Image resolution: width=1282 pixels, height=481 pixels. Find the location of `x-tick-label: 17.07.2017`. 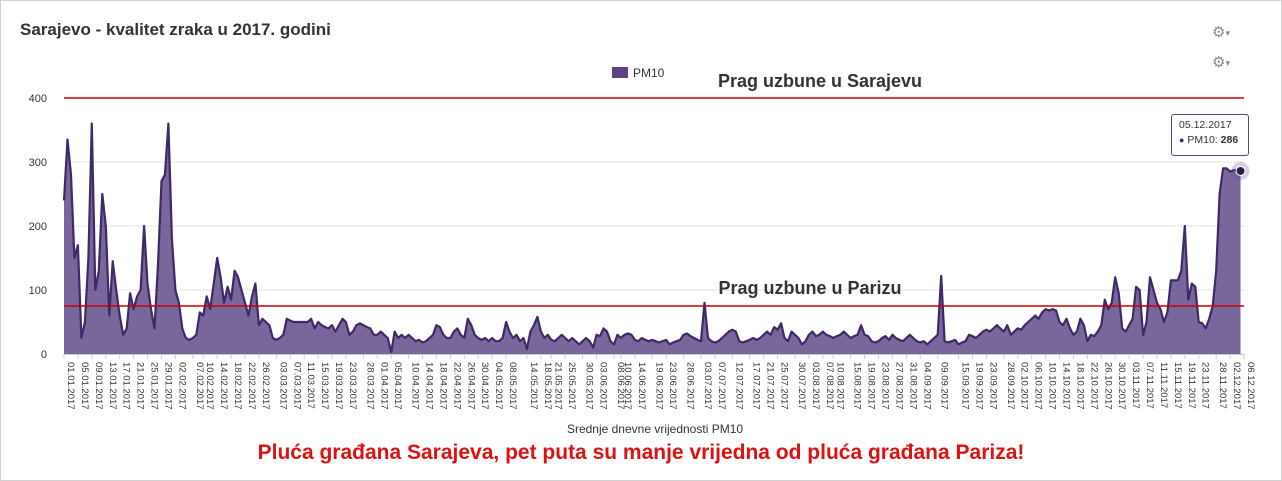

x-tick-label: 17.07.2017 is located at coordinates (756, 386).